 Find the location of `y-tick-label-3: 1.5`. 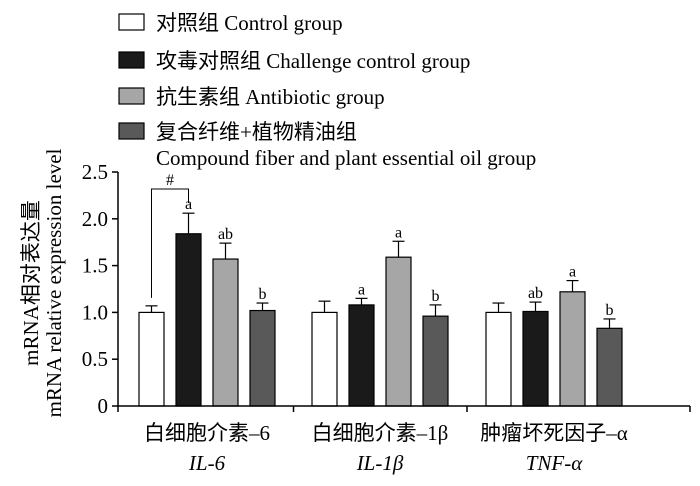

y-tick-label-3: 1.5 is located at coordinates (95, 266).